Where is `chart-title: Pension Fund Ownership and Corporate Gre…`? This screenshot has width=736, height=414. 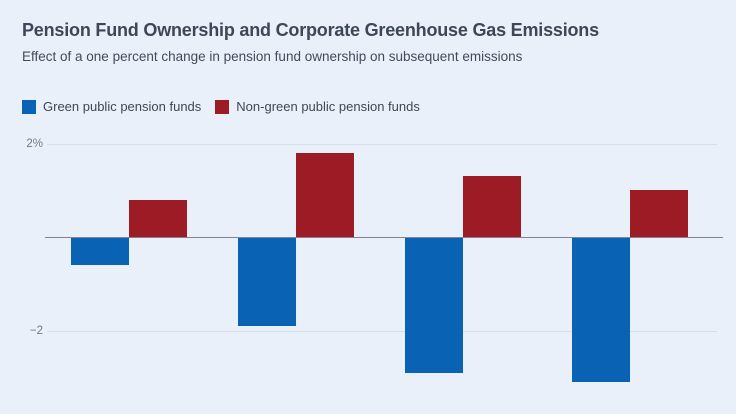 chart-title: Pension Fund Ownership and Corporate Gre… is located at coordinates (310, 30).